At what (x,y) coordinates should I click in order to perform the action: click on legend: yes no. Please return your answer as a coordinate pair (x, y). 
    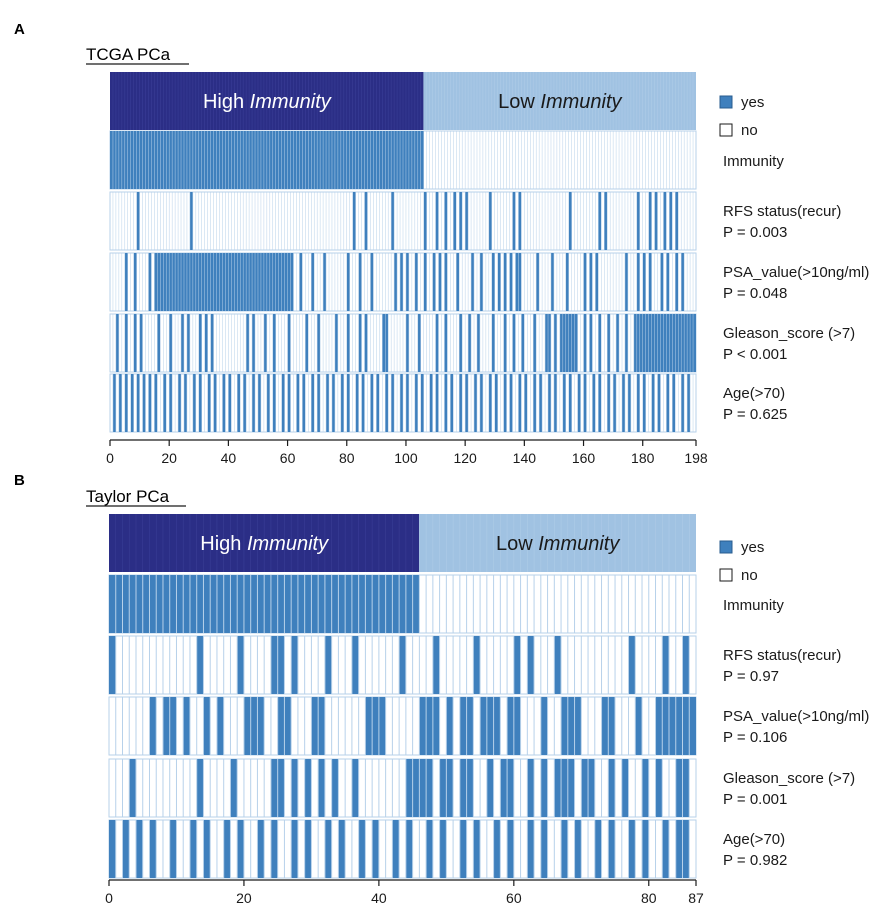
    Looking at the image, I should click on (741, 561).